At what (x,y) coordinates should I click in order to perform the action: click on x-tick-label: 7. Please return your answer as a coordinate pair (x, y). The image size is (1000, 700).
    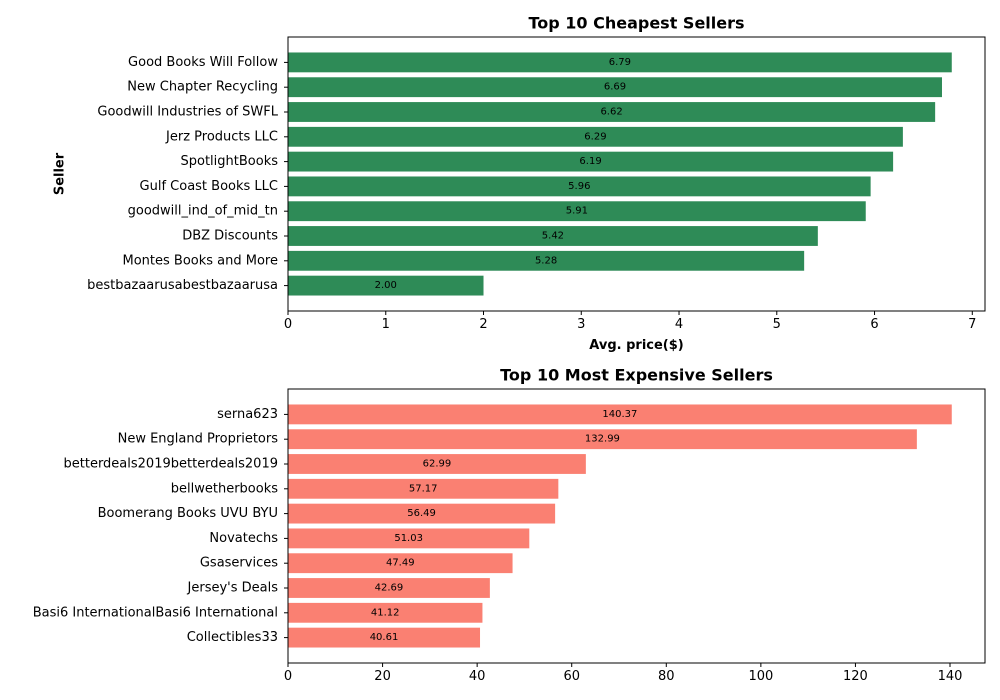
    Looking at the image, I should click on (972, 324).